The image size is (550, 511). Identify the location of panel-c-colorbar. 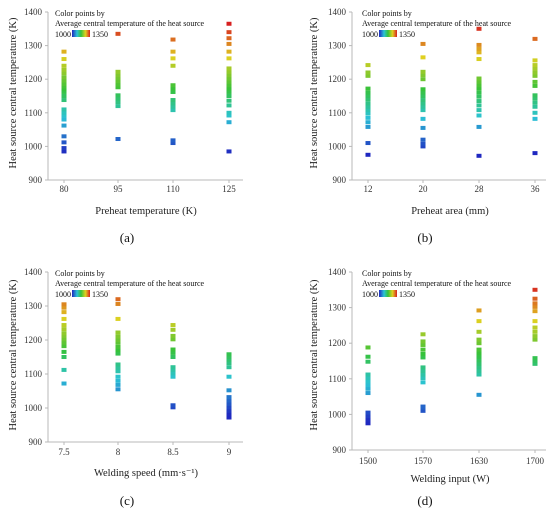
(81, 293).